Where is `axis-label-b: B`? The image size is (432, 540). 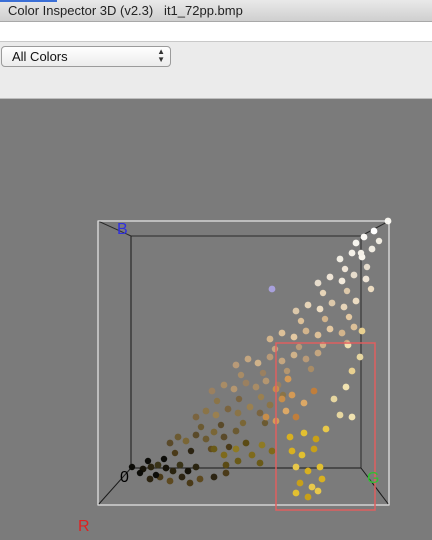
axis-label-b: B is located at coordinates (122, 229).